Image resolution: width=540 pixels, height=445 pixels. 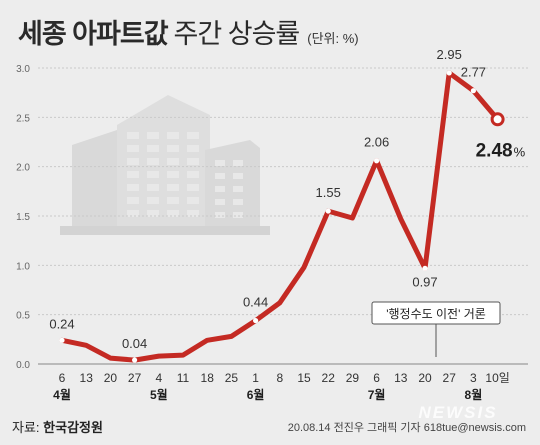 I want to click on building-illustration, so click(x=165, y=165).